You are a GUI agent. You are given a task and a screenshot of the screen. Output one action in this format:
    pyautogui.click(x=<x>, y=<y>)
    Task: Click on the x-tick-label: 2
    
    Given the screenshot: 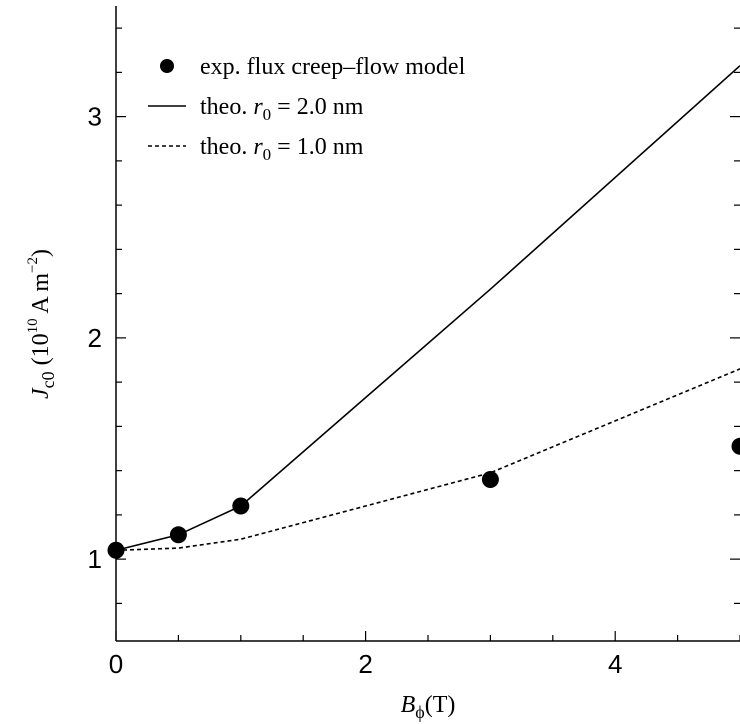 What is the action you would take?
    pyautogui.click(x=365, y=664)
    